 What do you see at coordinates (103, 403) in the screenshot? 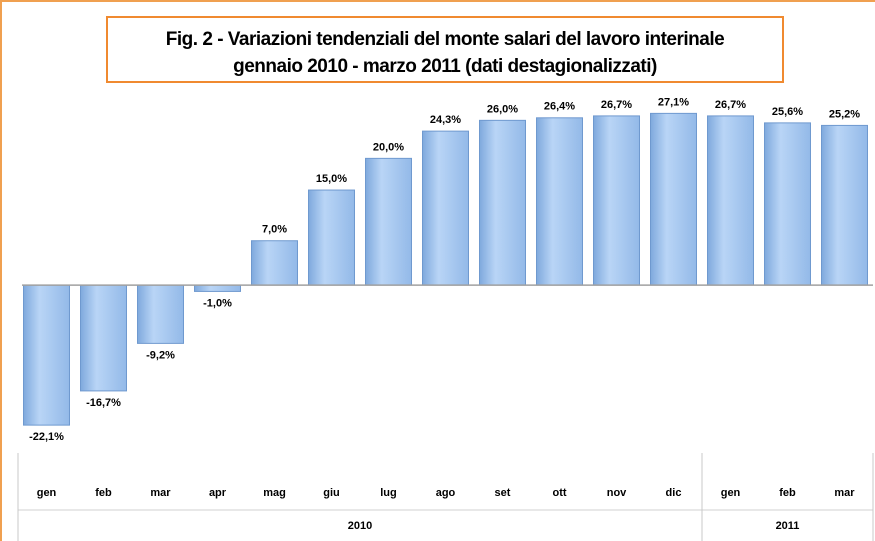
I see `value-label: -16,7%` at bounding box center [103, 403].